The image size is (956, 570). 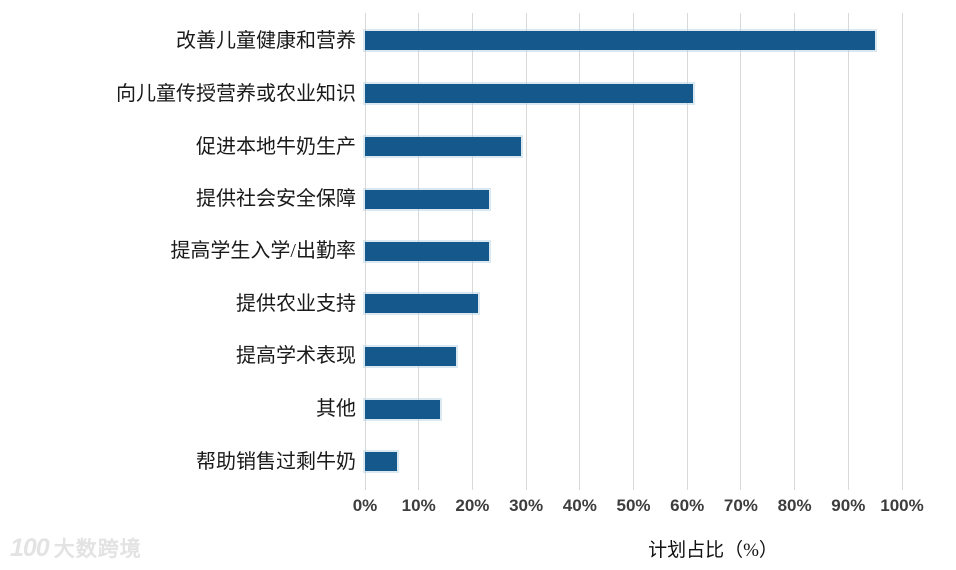 I want to click on category-label: 向儿童传授营养或农业知识, so click(x=236, y=94).